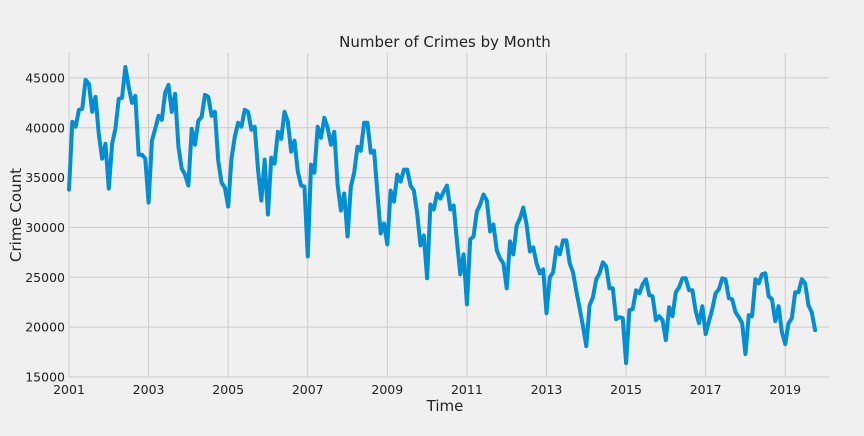 The width and height of the screenshot is (864, 436). What do you see at coordinates (45, 277) in the screenshot?
I see `y-tick-label: 25000` at bounding box center [45, 277].